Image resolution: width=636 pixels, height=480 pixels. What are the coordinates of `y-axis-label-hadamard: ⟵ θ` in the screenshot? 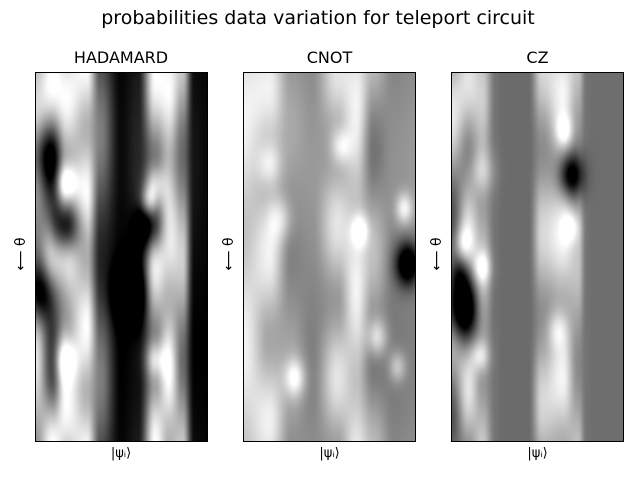 It's located at (21, 254).